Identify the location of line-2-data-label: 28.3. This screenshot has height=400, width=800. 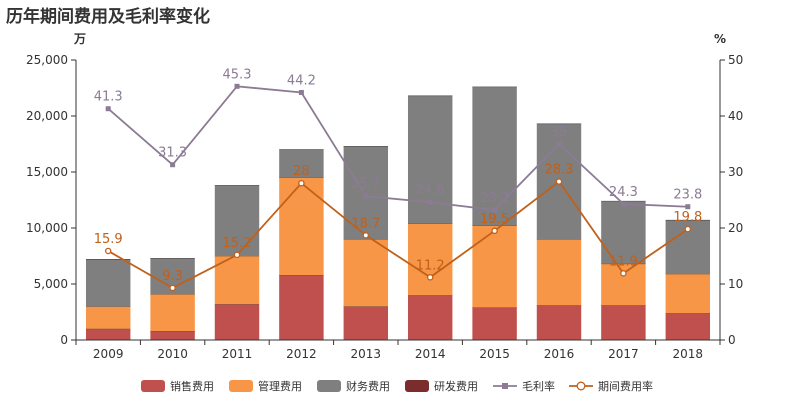
(559, 170).